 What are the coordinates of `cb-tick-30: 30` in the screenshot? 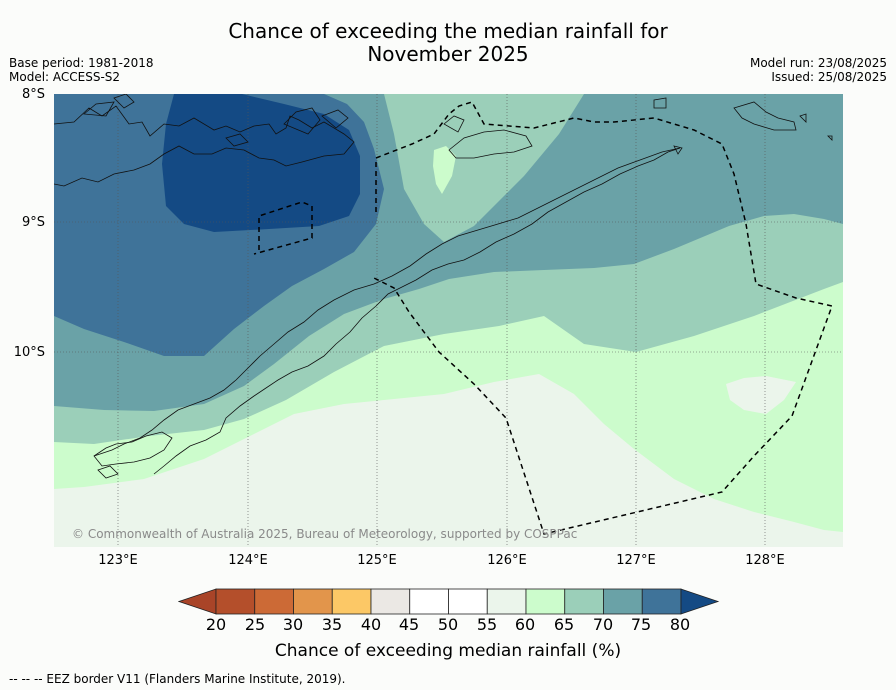 It's located at (293, 624).